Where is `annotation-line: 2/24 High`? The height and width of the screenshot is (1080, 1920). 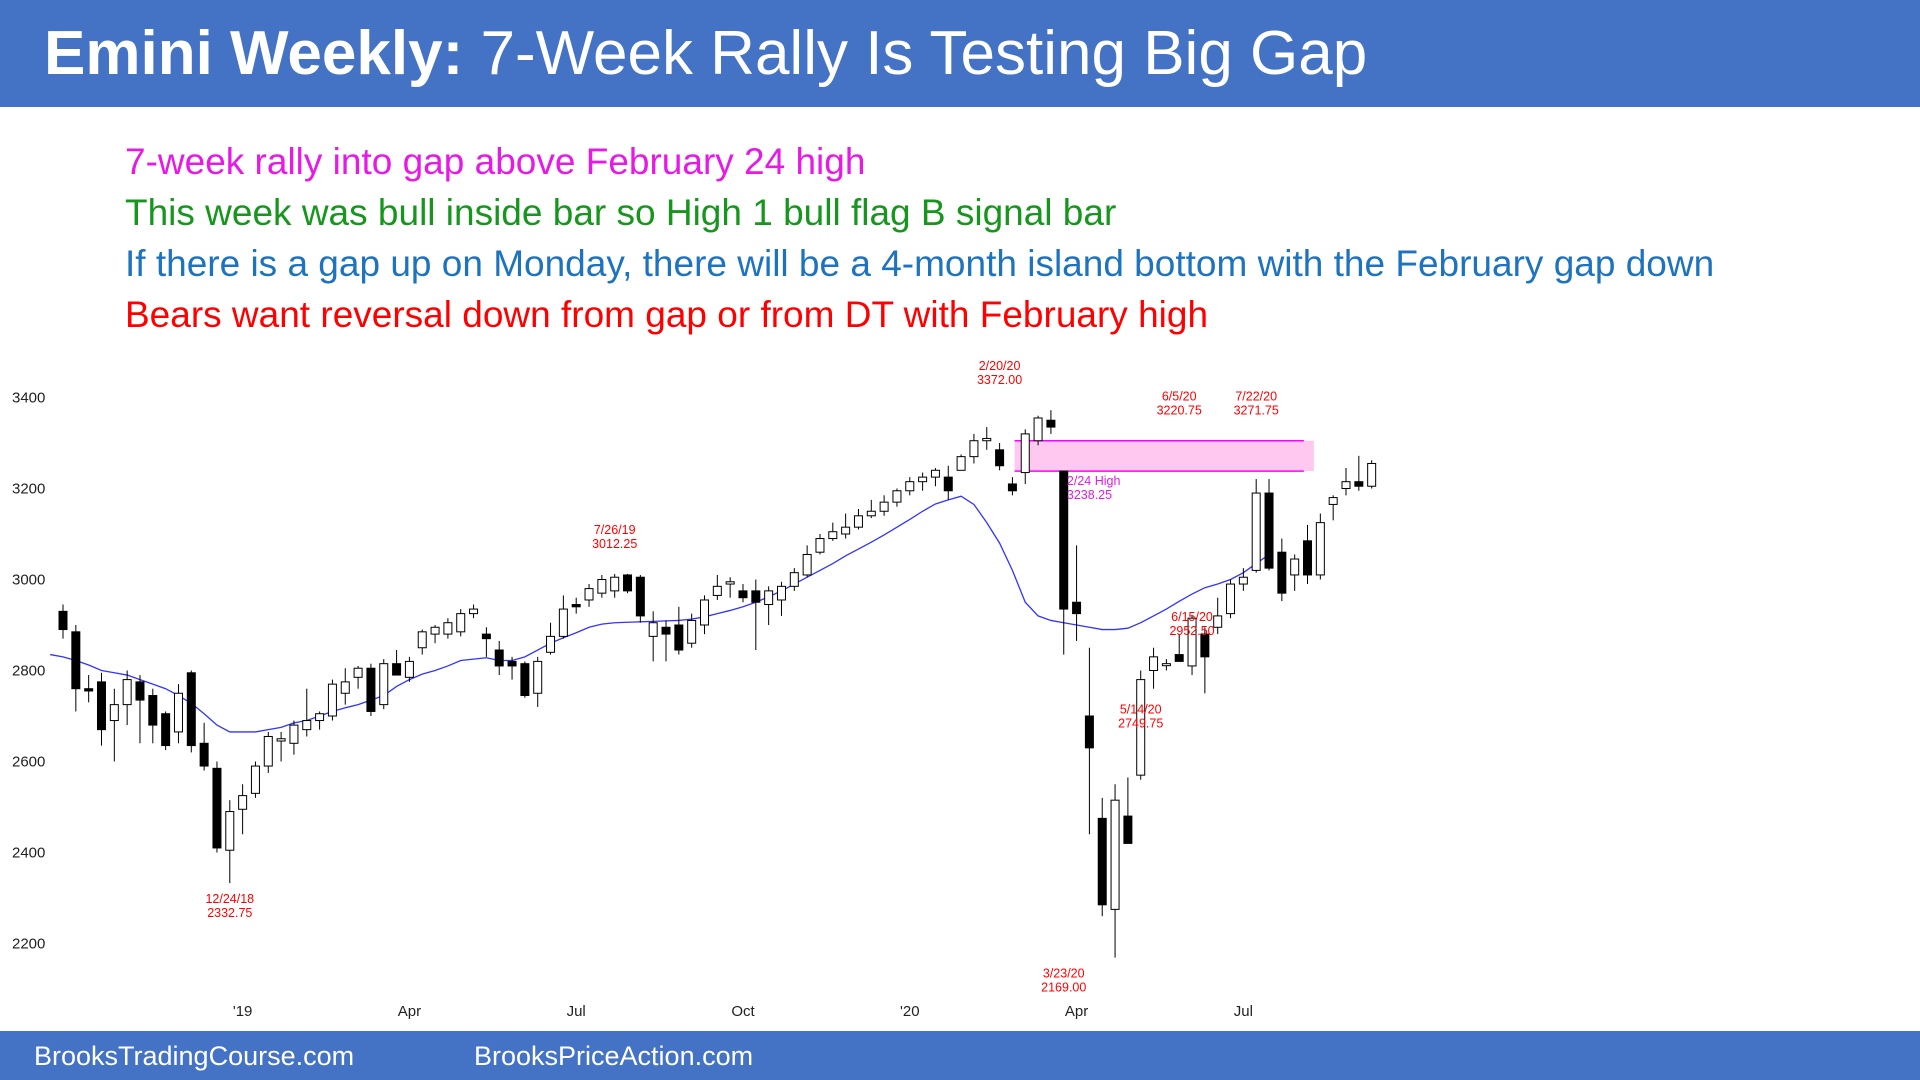 annotation-line: 2/24 High is located at coordinates (1094, 481).